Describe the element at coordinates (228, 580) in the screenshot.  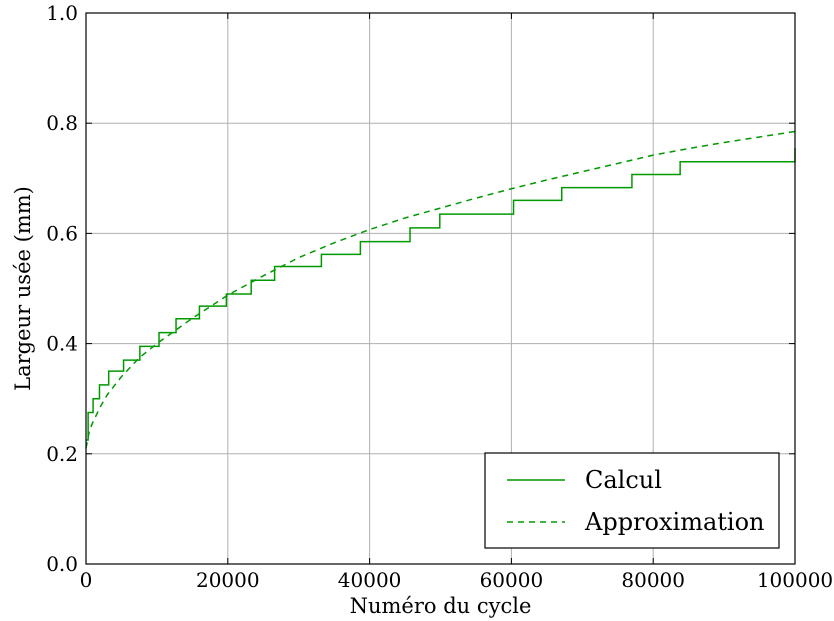
I see `x-tick-label: 20000` at that location.